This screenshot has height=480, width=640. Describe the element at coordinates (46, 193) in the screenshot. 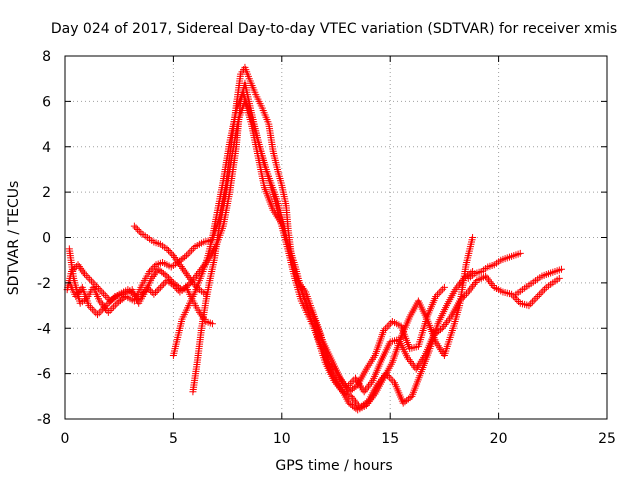

I see `y-tick-label: 2` at that location.